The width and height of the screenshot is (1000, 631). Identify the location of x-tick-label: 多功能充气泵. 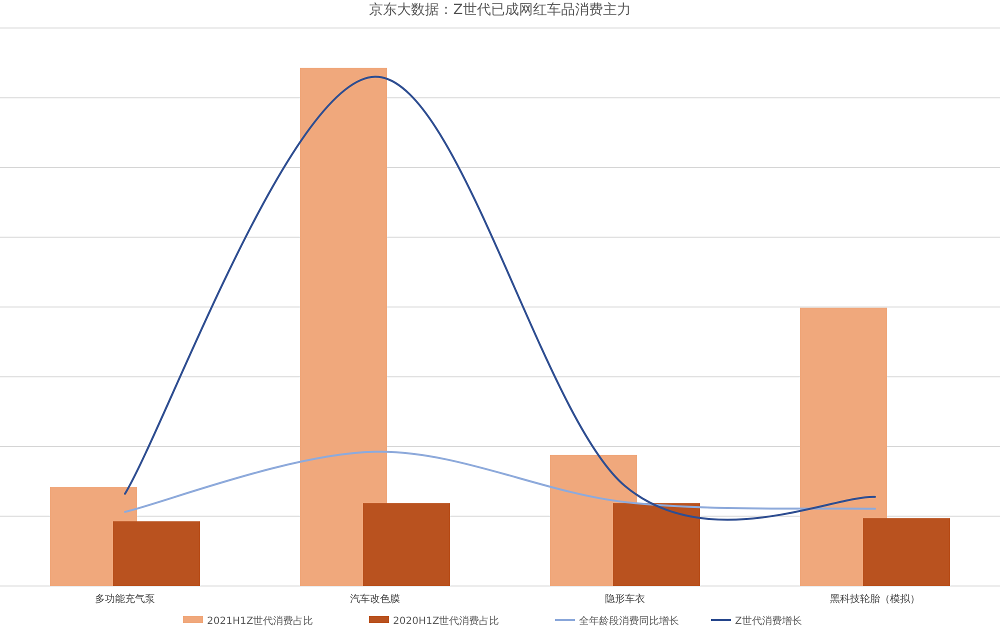
(125, 599).